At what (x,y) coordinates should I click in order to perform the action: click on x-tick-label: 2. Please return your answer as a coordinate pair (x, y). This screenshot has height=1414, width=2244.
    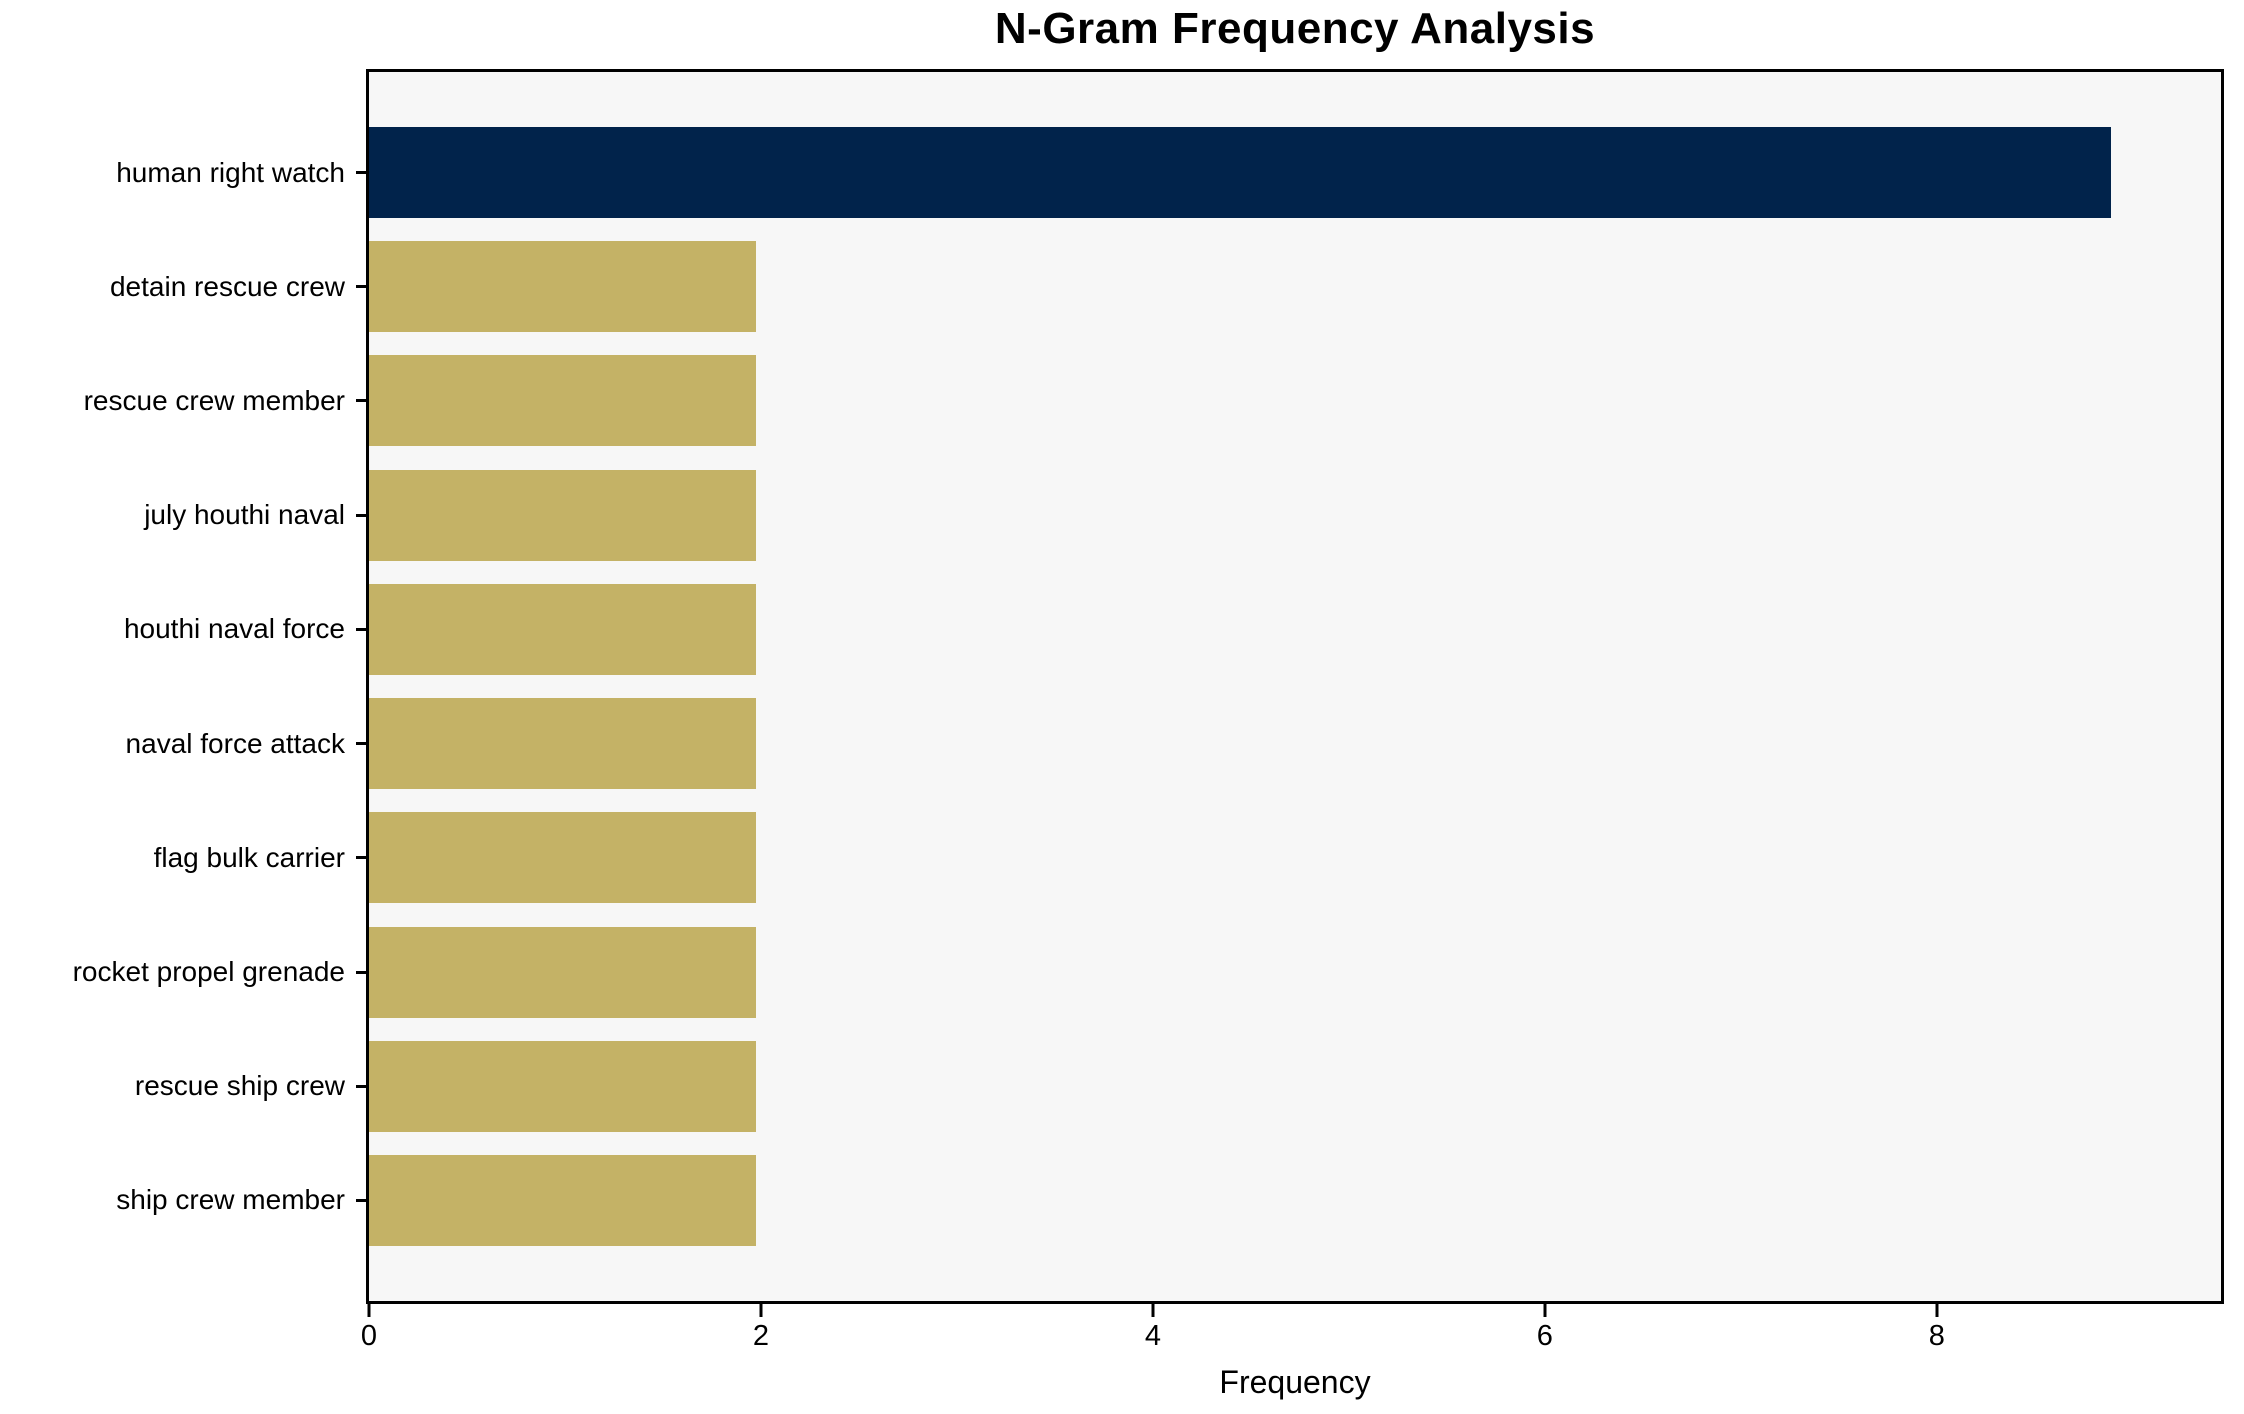
    Looking at the image, I should click on (761, 1336).